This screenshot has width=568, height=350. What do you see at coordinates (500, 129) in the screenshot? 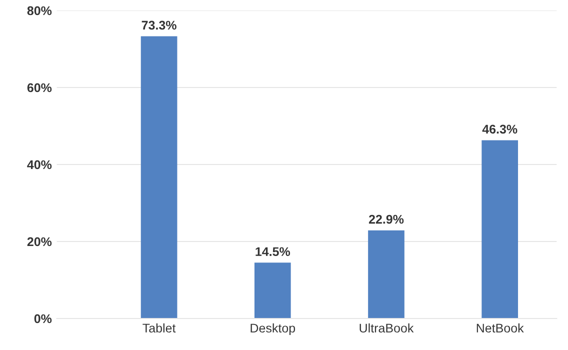
I see `data-label: 46.3%` at bounding box center [500, 129].